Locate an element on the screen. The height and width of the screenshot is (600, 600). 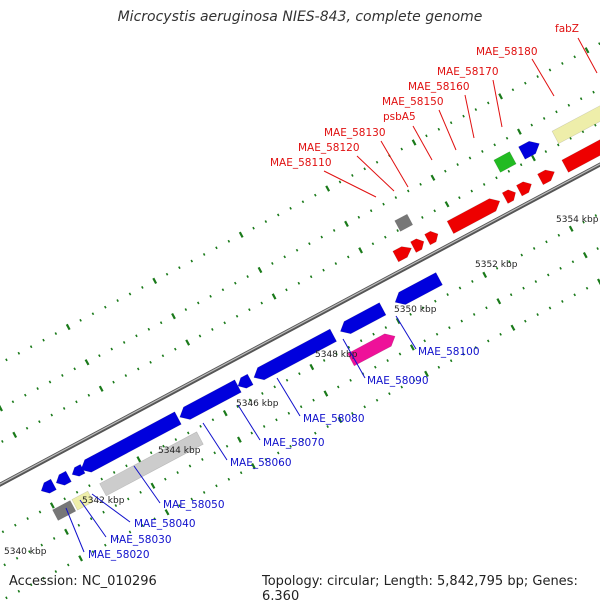
accession-label: Accession: is located at coordinates (43, 581).